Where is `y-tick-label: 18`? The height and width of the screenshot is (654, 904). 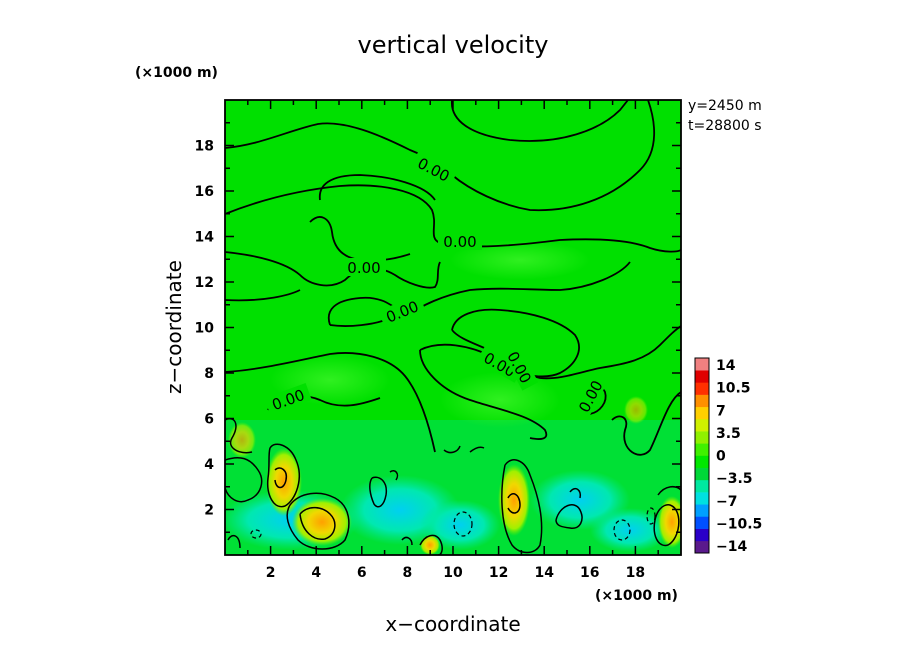
y-tick-label: 18 is located at coordinates (204, 147).